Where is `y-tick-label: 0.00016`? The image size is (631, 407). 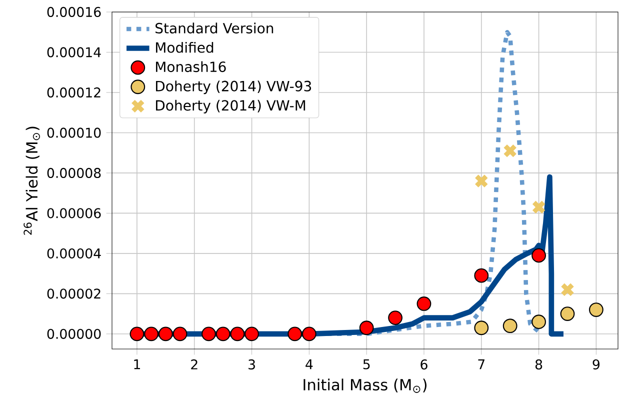
y-tick-label: 0.00016 is located at coordinates (74, 12).